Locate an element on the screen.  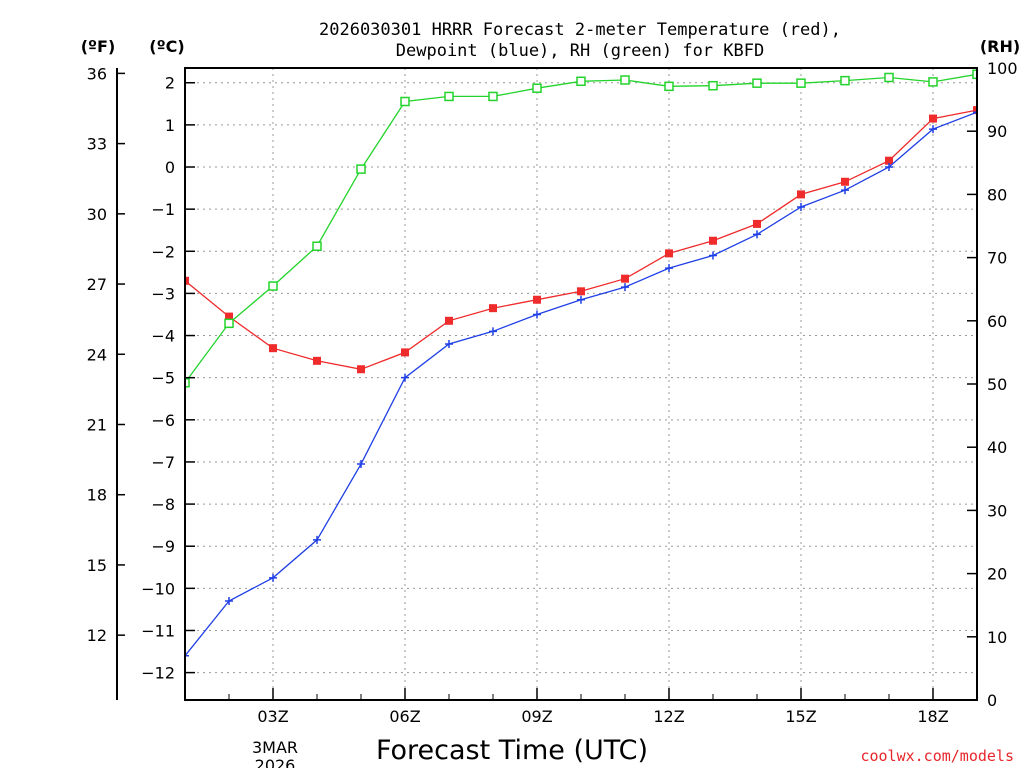
fahrenheit-tick-label: 12 is located at coordinates (97, 635).